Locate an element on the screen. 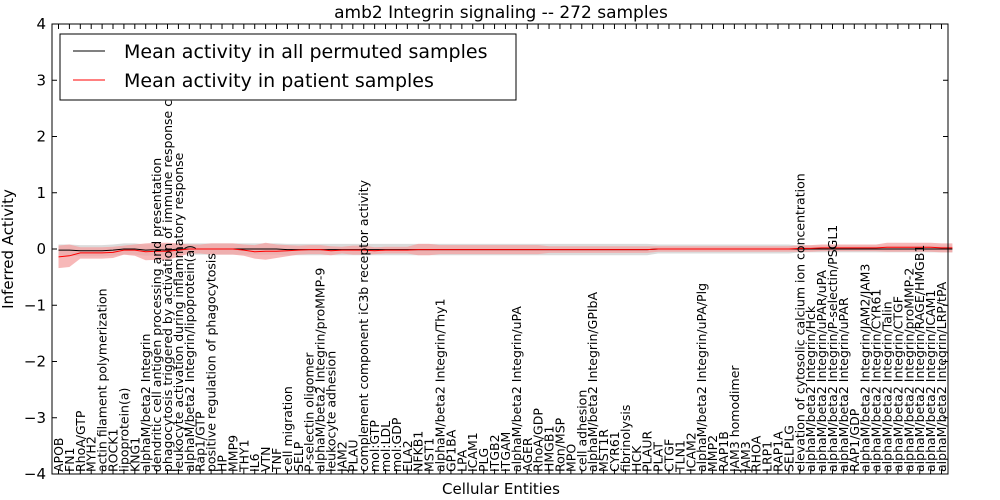  x-tick-label: cell migration is located at coordinates (287, 429).